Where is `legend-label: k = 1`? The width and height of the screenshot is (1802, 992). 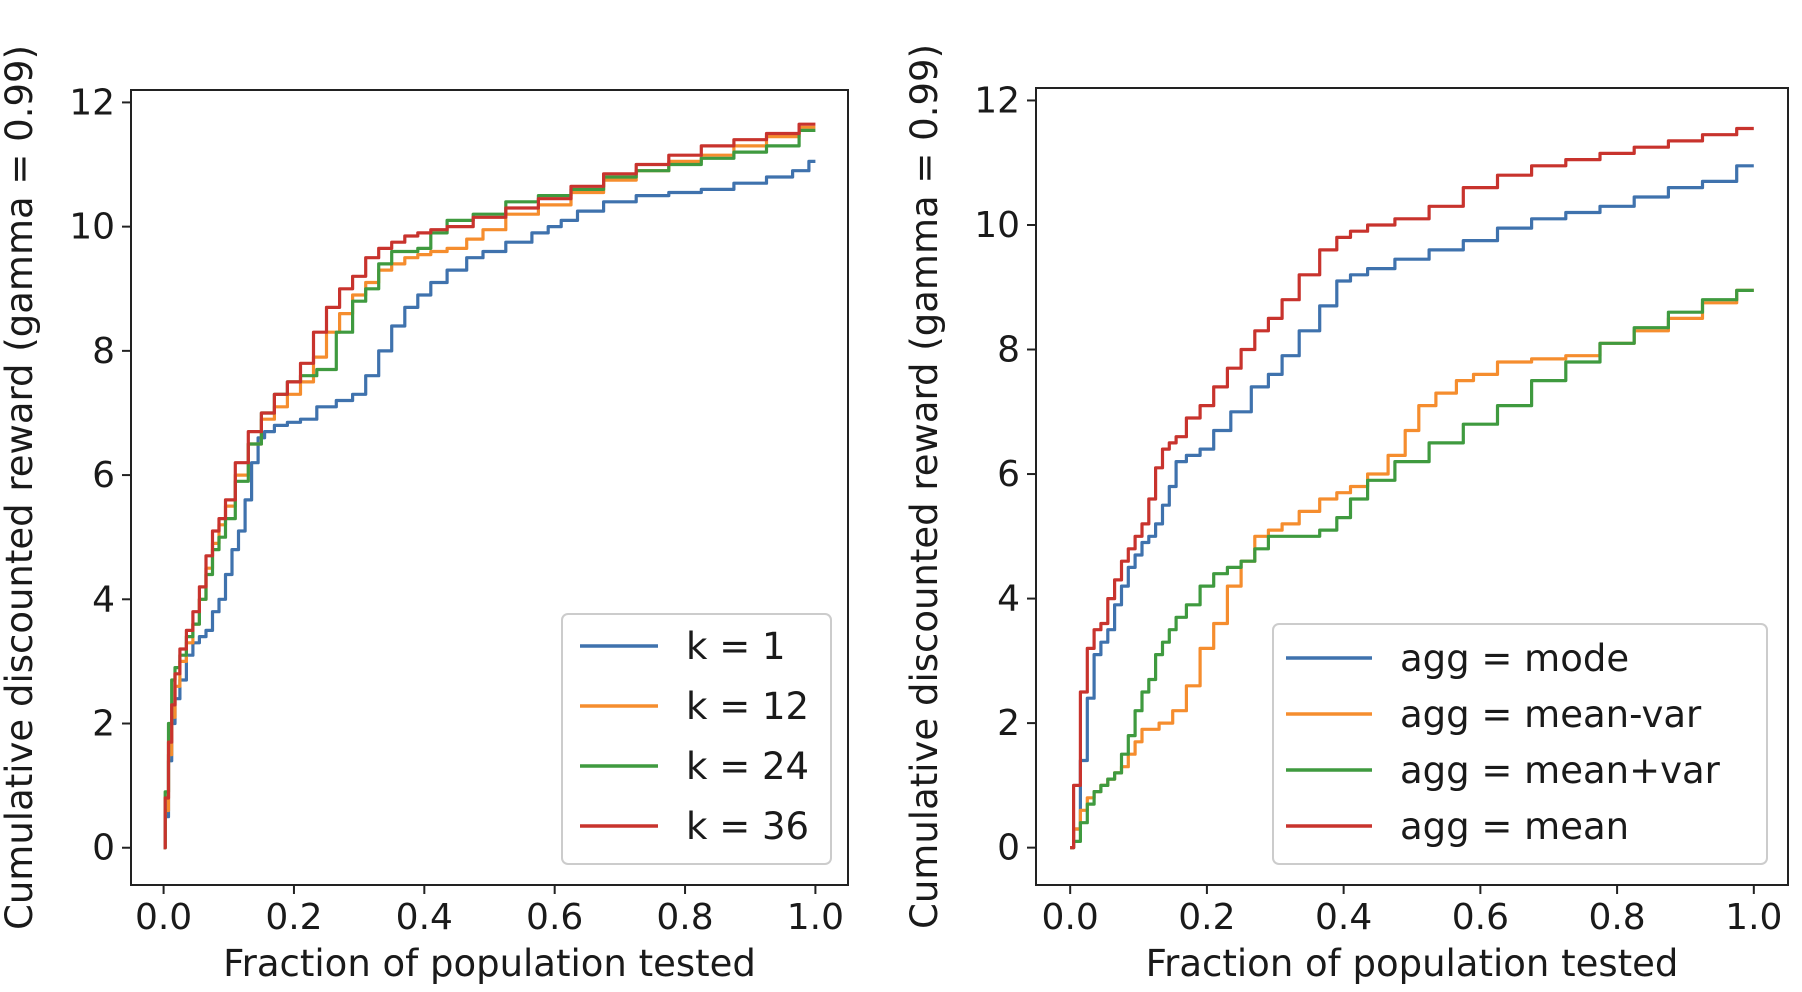
legend-label: k = 1 is located at coordinates (736, 646).